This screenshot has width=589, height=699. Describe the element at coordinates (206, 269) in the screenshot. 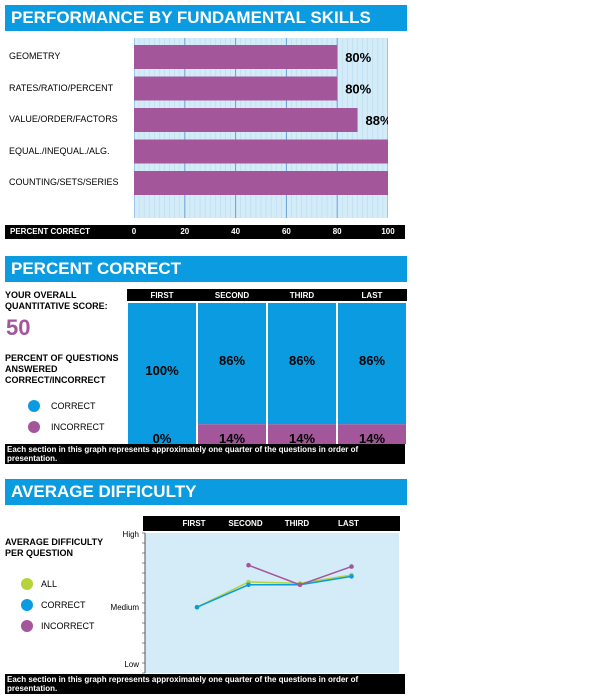

I see `section-percent-header: PERCENT CORRECT` at that location.